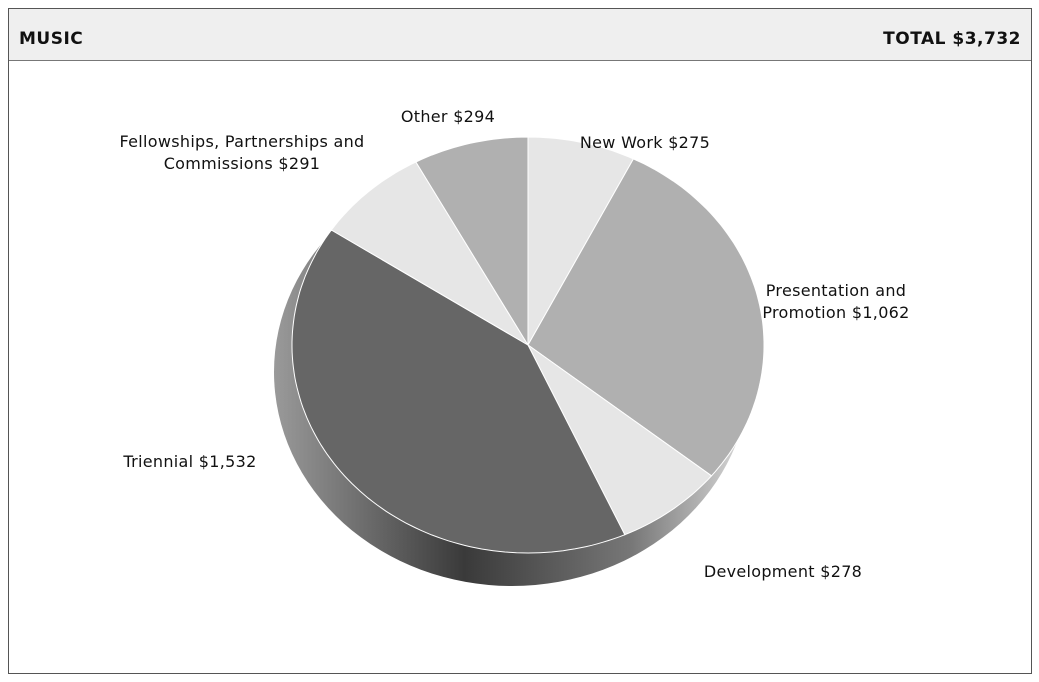  I want to click on value-label: $1,062, so click(880, 312).